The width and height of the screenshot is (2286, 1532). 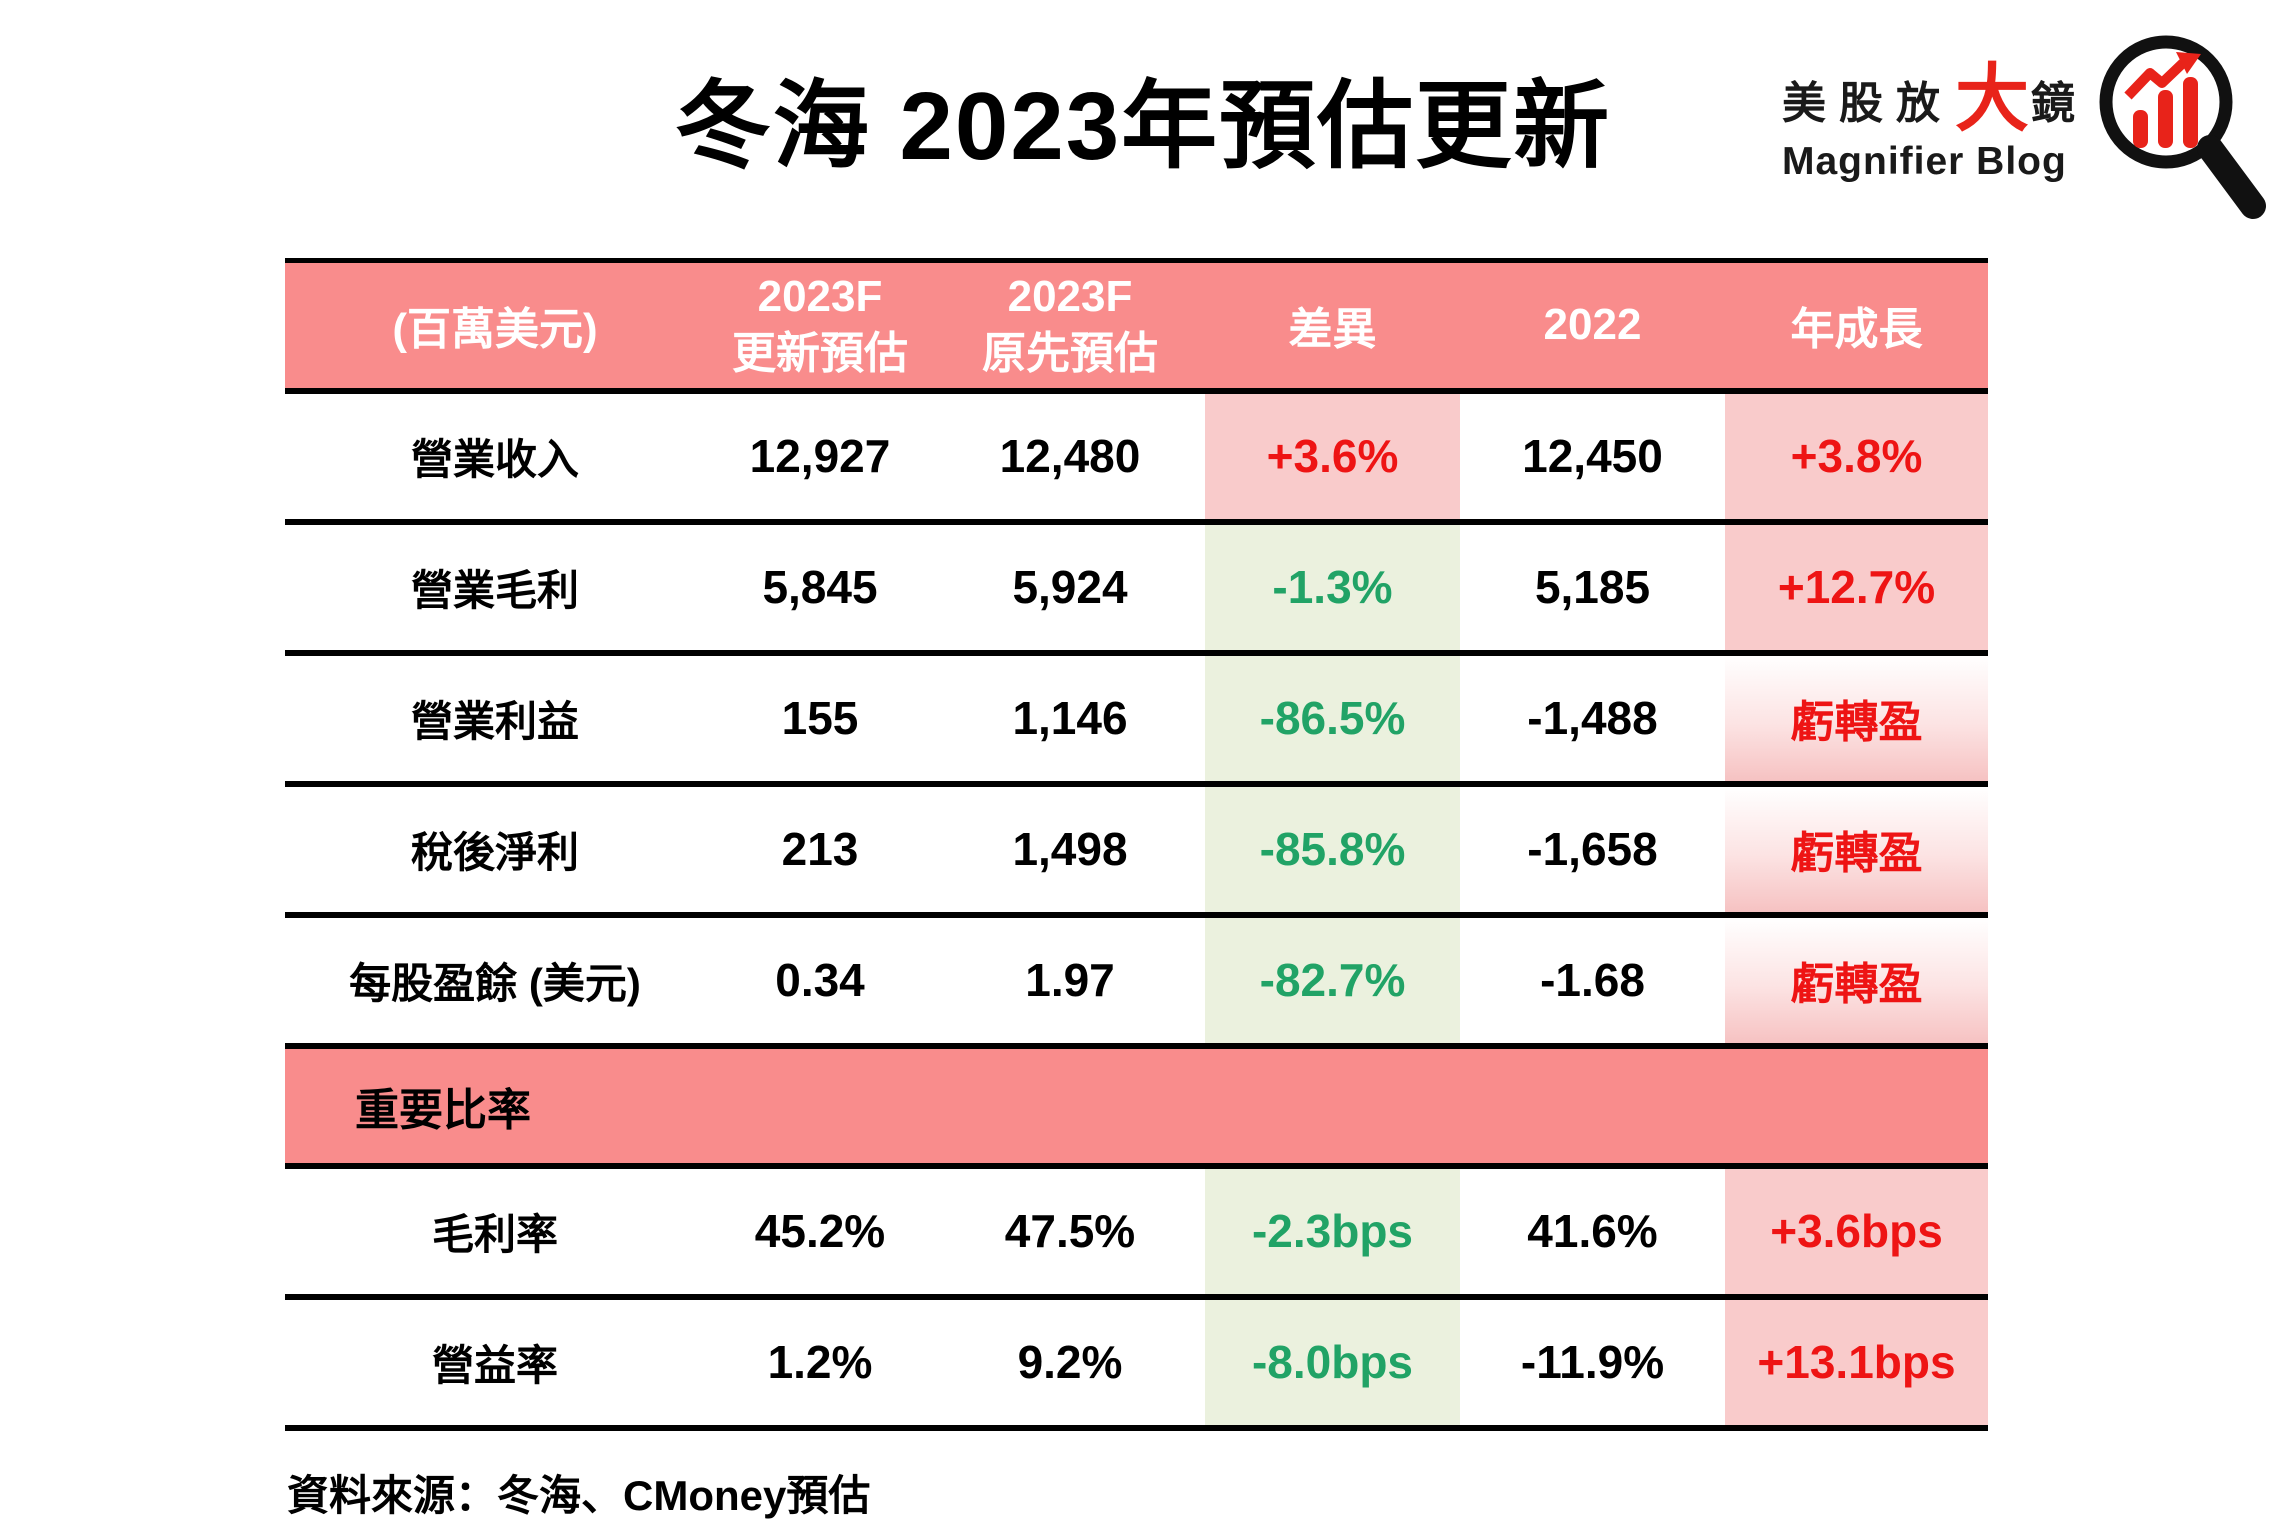 What do you see at coordinates (1136, 1105) in the screenshot?
I see `section-header-row: 重要比率` at bounding box center [1136, 1105].